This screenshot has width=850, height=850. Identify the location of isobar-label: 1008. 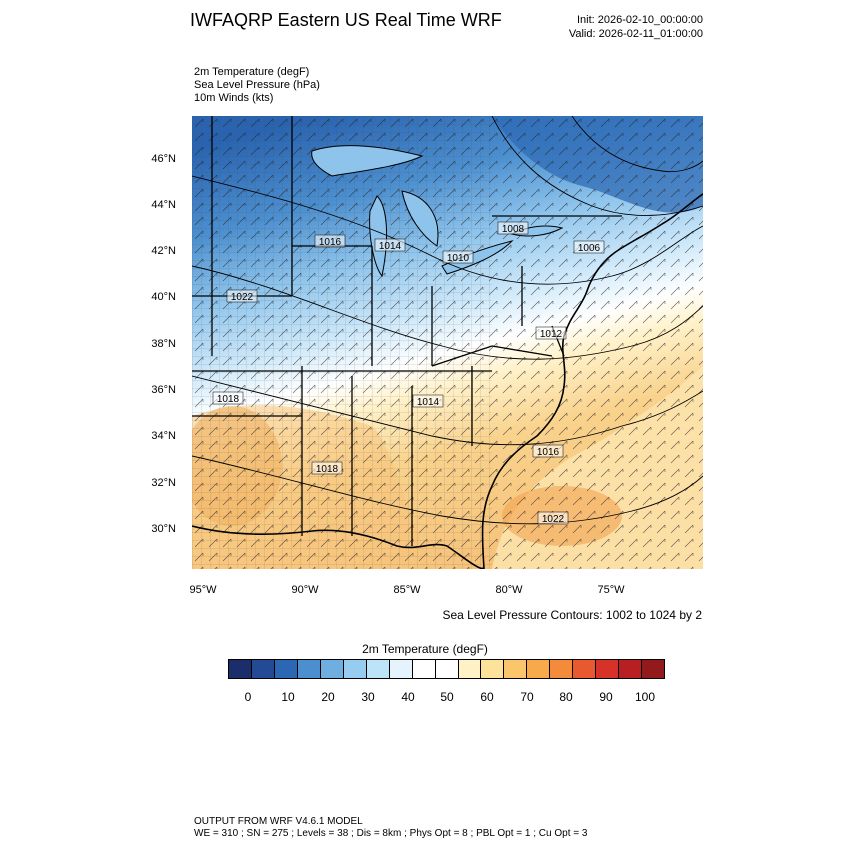
(513, 228).